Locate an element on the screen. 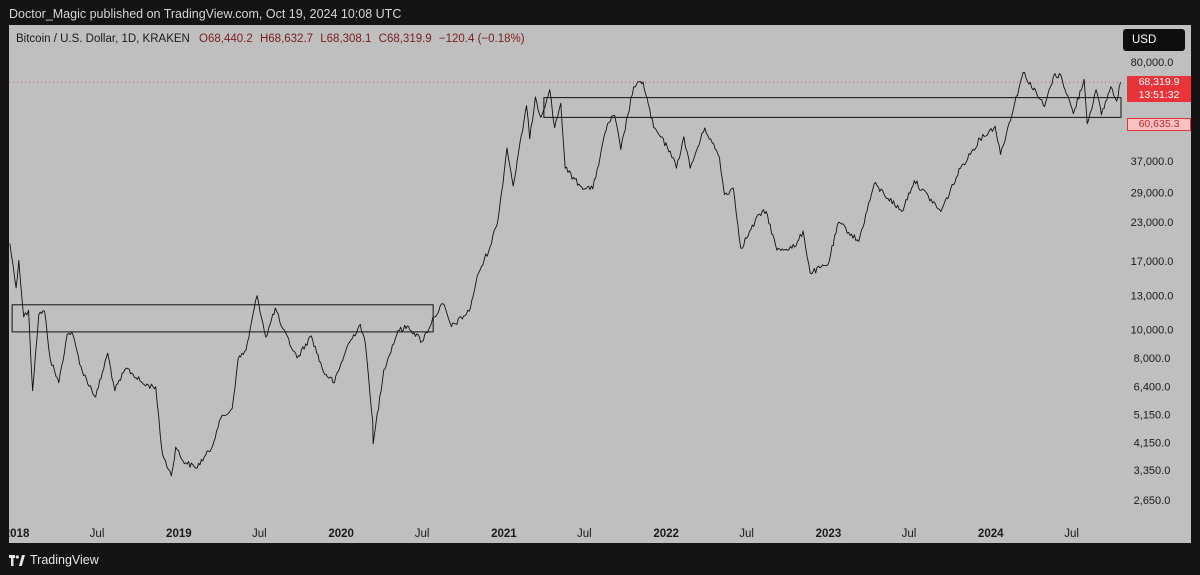  level-price-tag: 60,635.3 is located at coordinates (1159, 125).